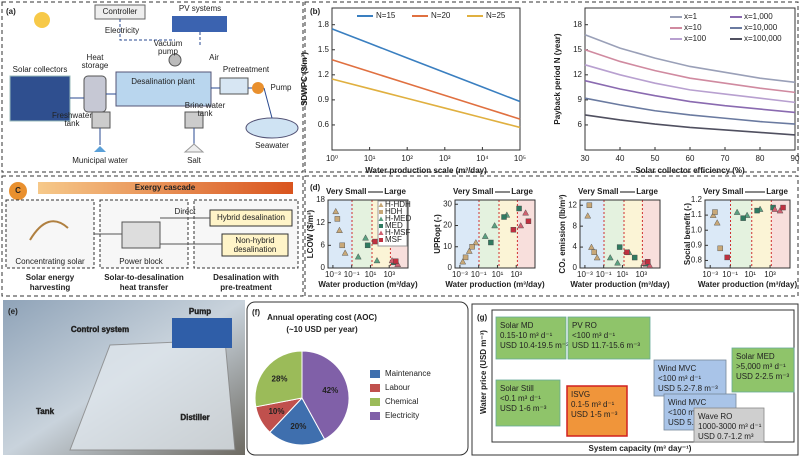 The image size is (800, 457). What do you see at coordinates (258, 88) in the screenshot?
I see `pump-icon` at bounding box center [258, 88].